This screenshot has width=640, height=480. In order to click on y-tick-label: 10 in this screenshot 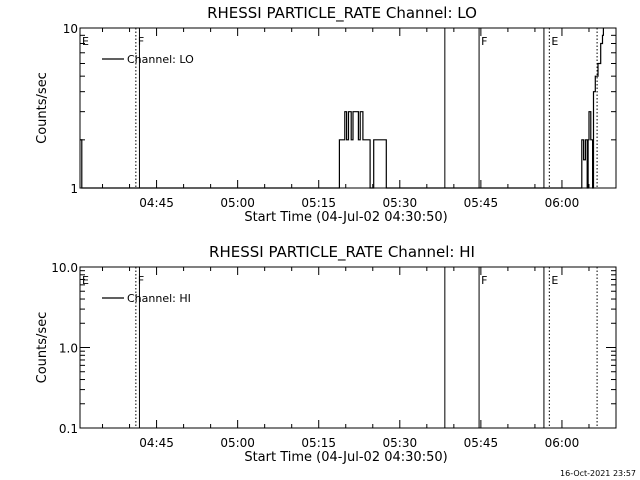, I will do `click(70, 29)`.